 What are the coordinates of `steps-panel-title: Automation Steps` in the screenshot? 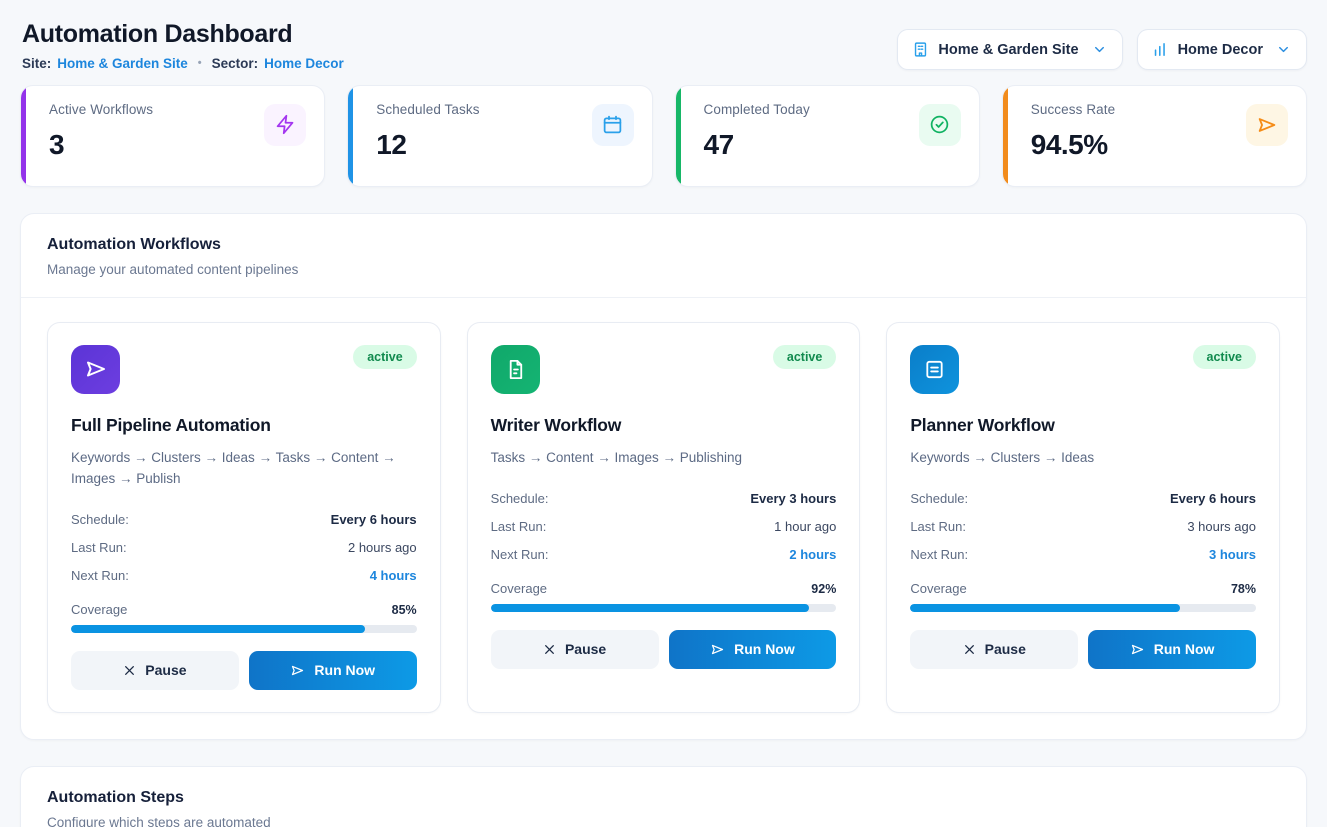 It's located at (115, 797).